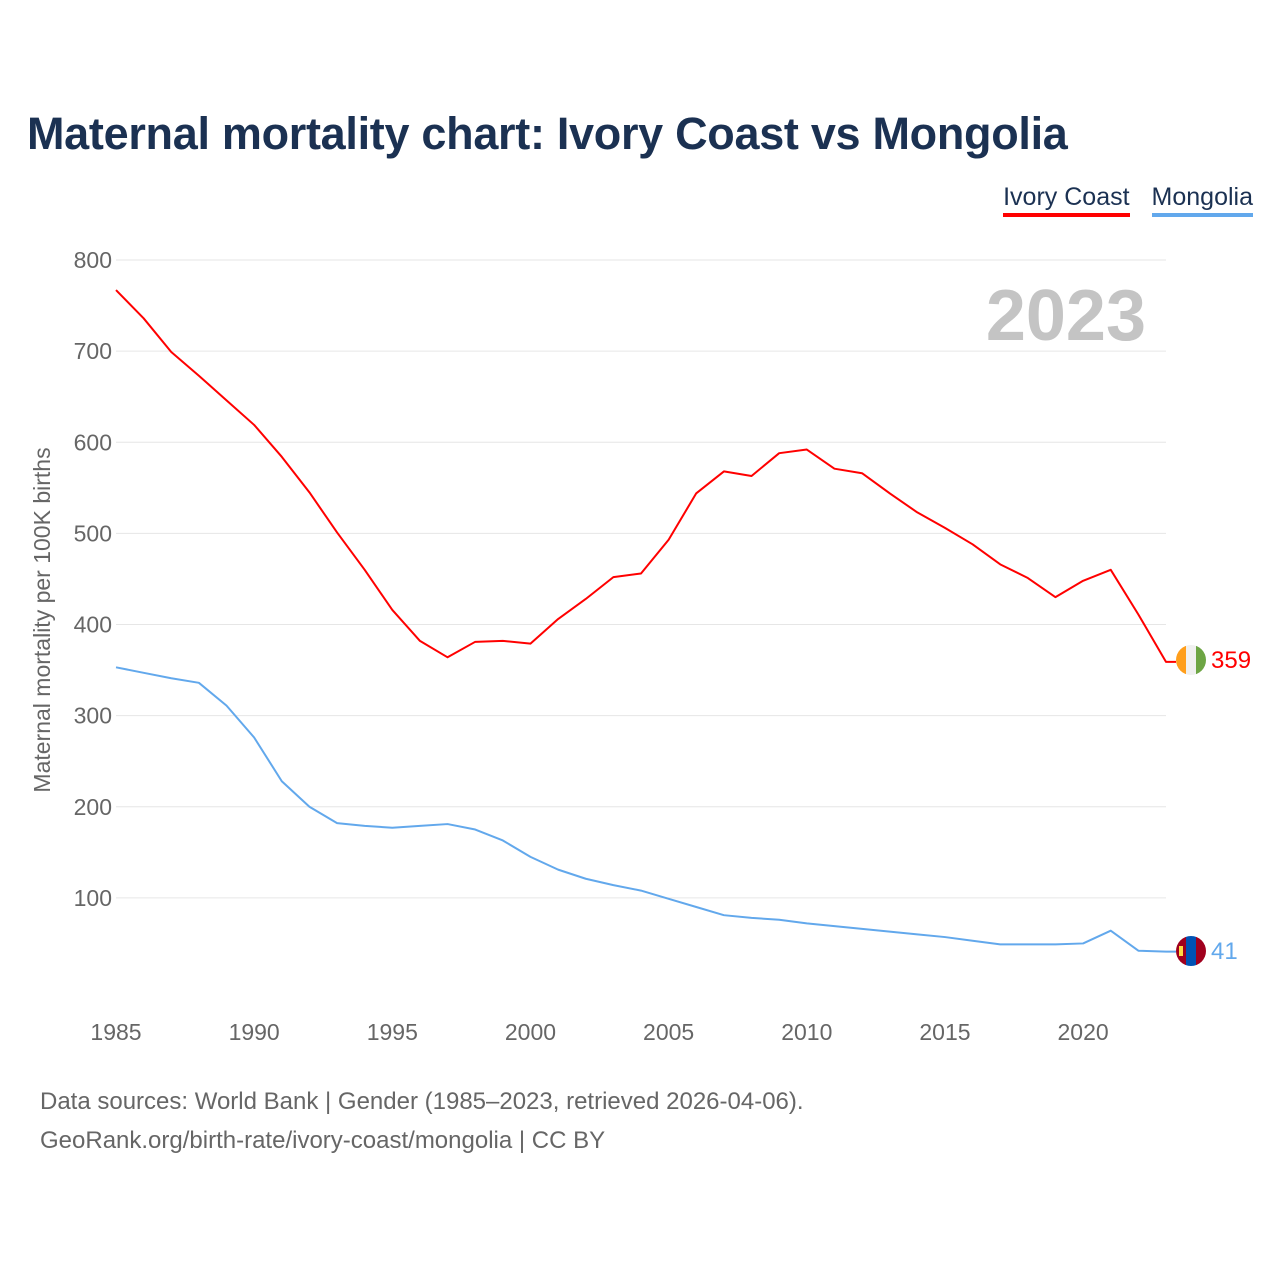 Image resolution: width=1280 pixels, height=1280 pixels. What do you see at coordinates (93, 442) in the screenshot?
I see `y-tick-label: 600` at bounding box center [93, 442].